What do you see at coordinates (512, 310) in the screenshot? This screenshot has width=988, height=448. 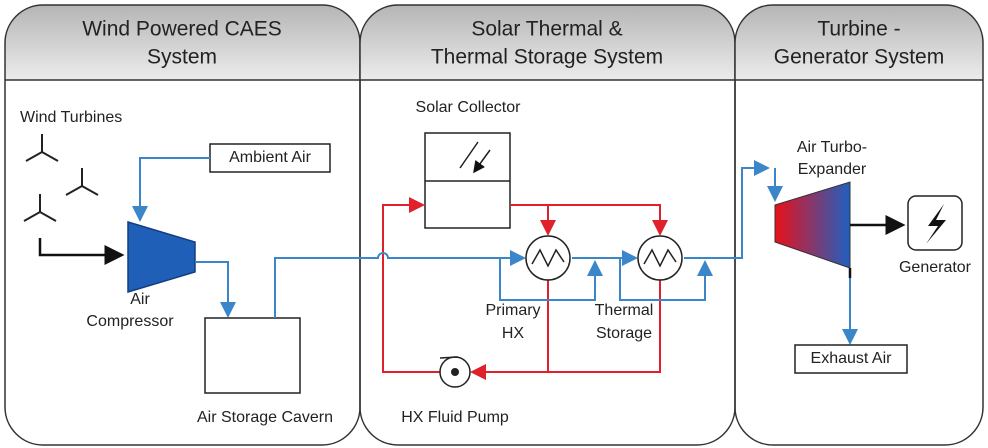 I see `label: Primary` at bounding box center [512, 310].